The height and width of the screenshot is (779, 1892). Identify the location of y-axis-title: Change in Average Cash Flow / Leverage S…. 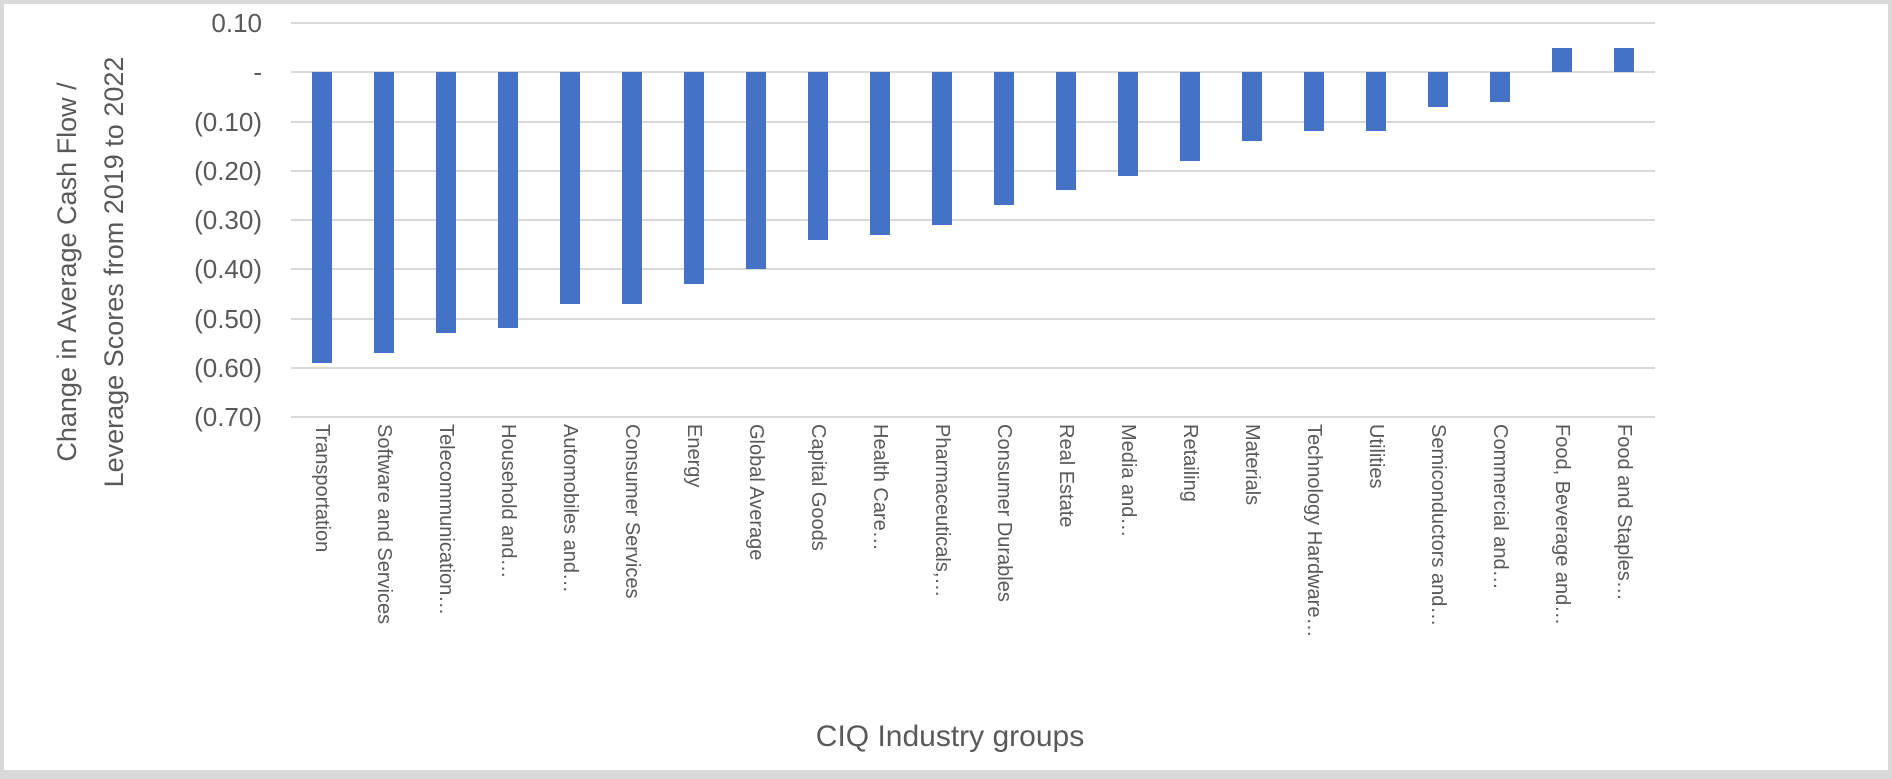
(92, 296).